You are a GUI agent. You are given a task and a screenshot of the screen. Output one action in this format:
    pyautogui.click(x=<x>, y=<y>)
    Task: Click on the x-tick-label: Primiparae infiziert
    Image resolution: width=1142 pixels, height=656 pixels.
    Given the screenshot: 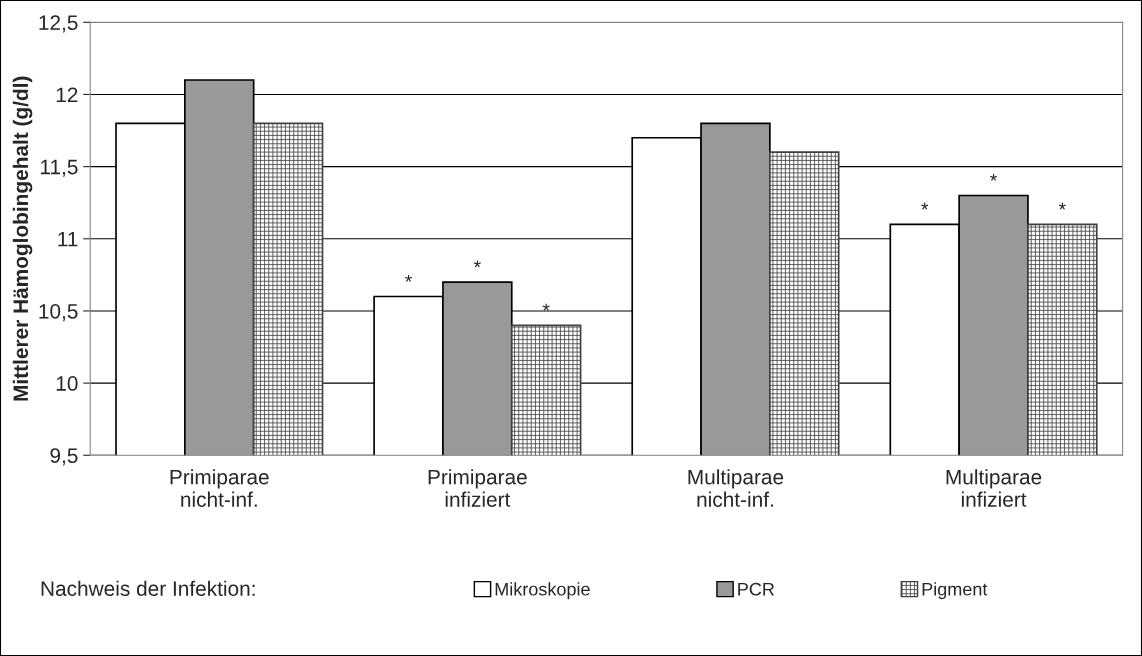 What is the action you would take?
    pyautogui.click(x=477, y=488)
    